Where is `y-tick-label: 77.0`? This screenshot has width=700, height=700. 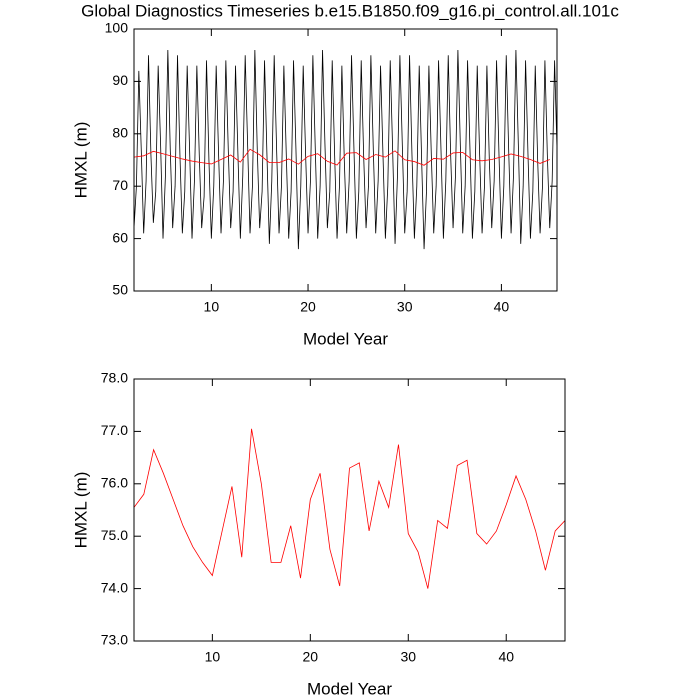
y-tick-label: 77.0 is located at coordinates (114, 430).